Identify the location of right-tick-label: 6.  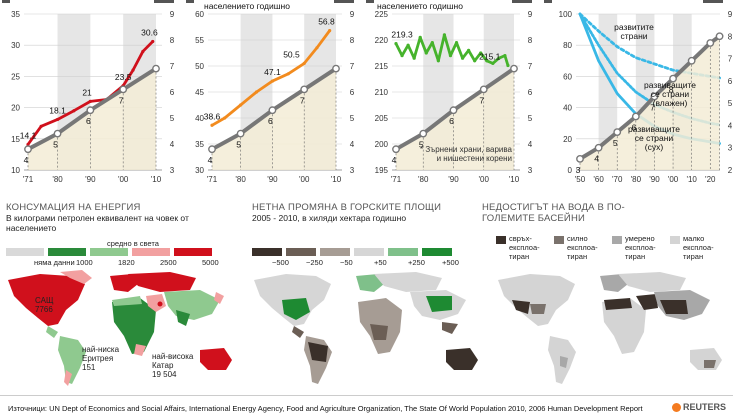
(352, 92).